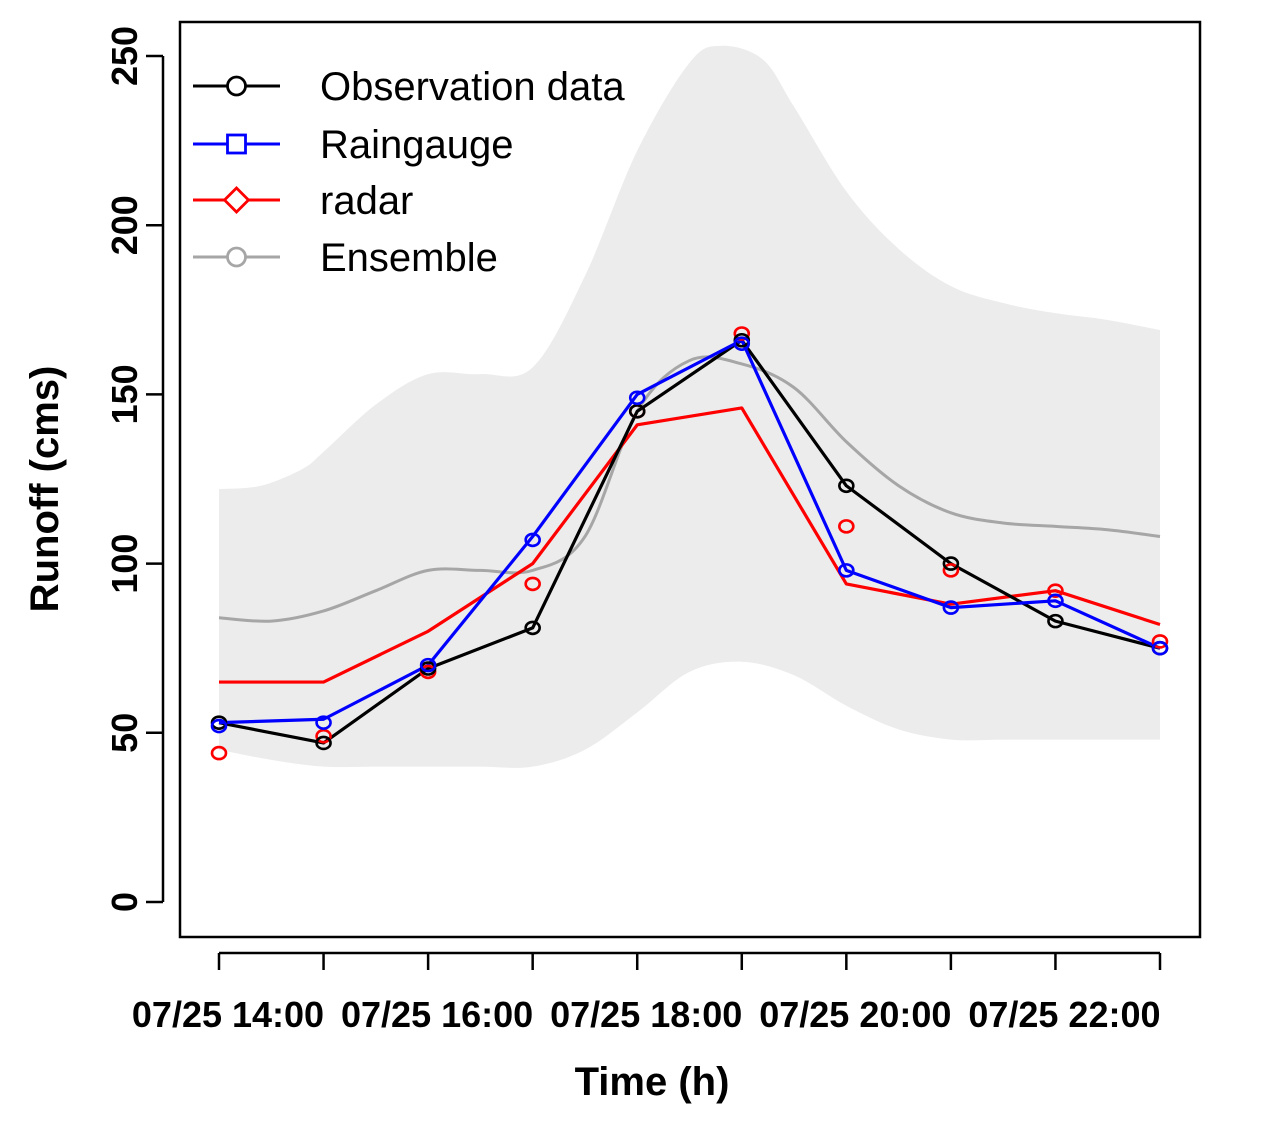 Image resolution: width=1264 pixels, height=1128 pixels. What do you see at coordinates (124, 394) in the screenshot?
I see `y-tick-label: 150` at bounding box center [124, 394].